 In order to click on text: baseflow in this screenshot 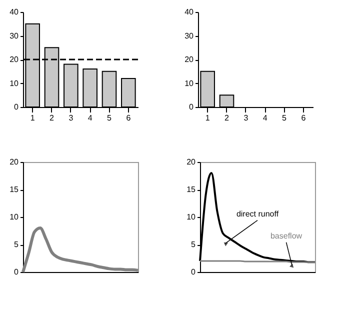, I will do `click(286, 235)`.